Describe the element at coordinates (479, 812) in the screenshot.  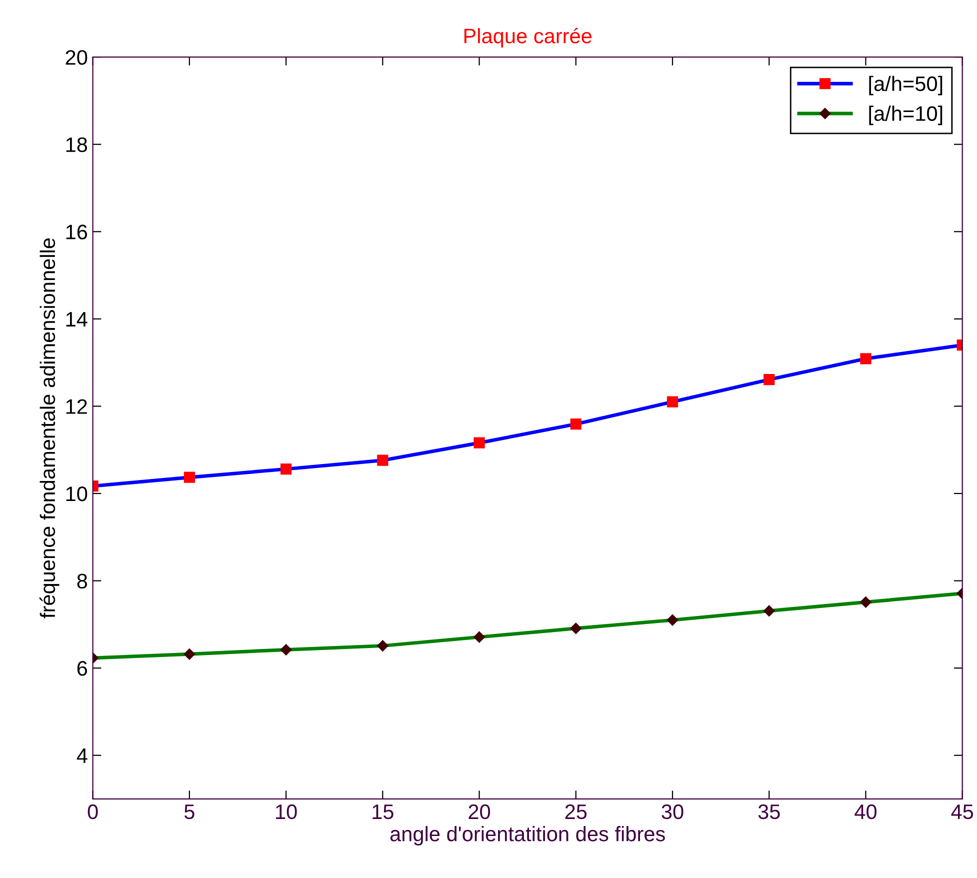
I see `x-tick-label: 20` at that location.